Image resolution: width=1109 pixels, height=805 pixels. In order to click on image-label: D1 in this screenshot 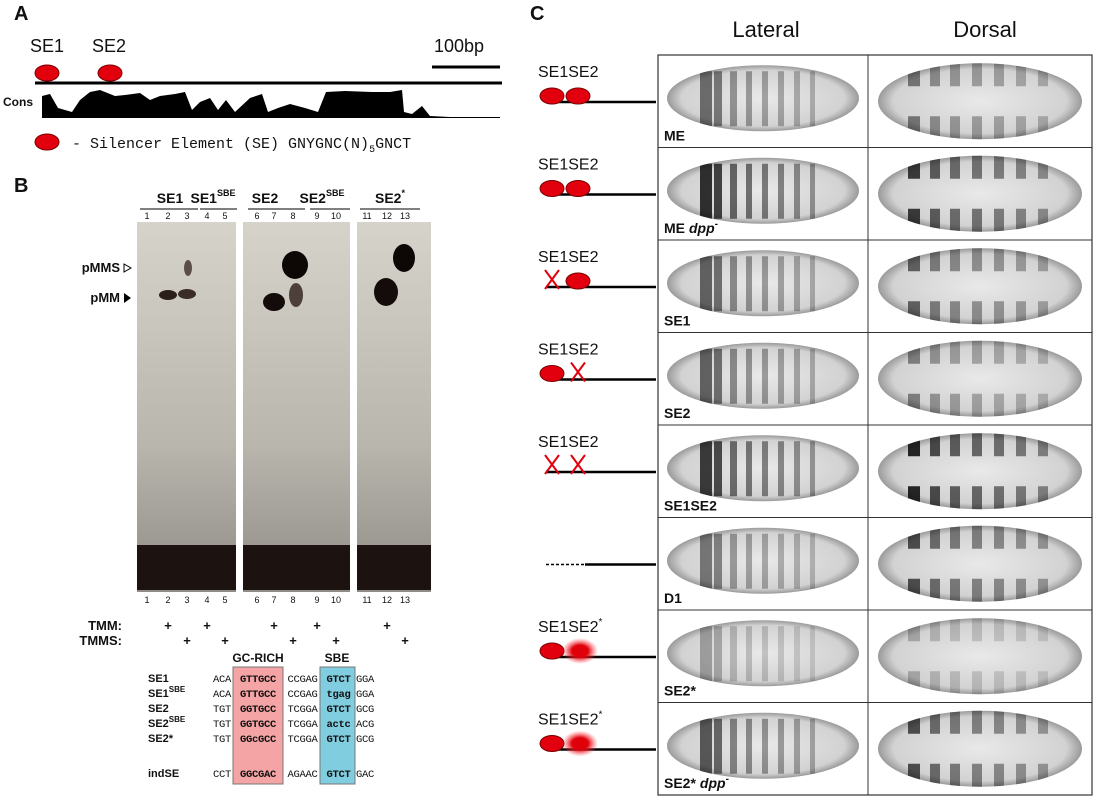, I will do `click(673, 598)`.